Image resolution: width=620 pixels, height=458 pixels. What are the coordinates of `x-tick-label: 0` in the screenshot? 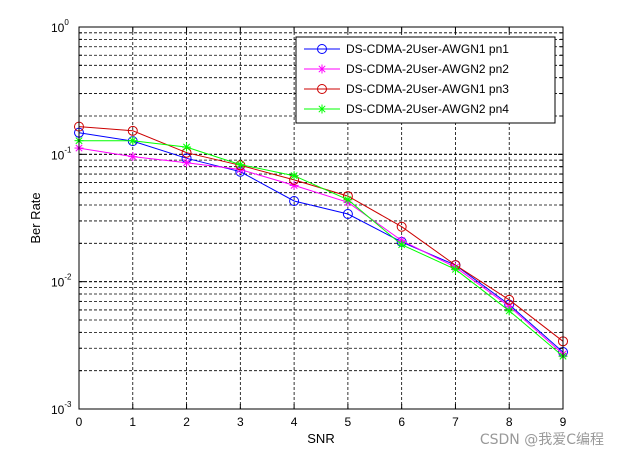 It's located at (79, 422).